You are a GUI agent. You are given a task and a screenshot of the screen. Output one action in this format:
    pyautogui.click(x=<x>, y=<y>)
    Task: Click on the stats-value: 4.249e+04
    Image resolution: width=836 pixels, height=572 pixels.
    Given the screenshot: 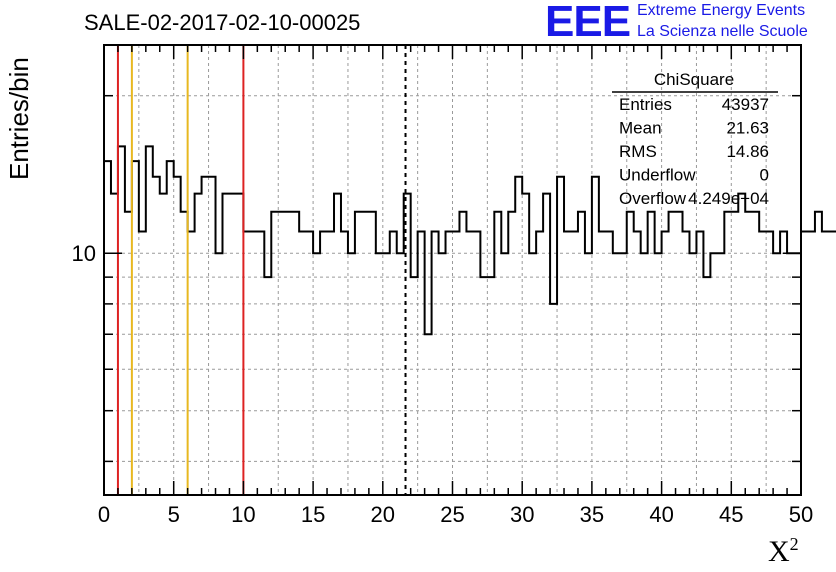 What is the action you would take?
    pyautogui.click(x=728, y=198)
    